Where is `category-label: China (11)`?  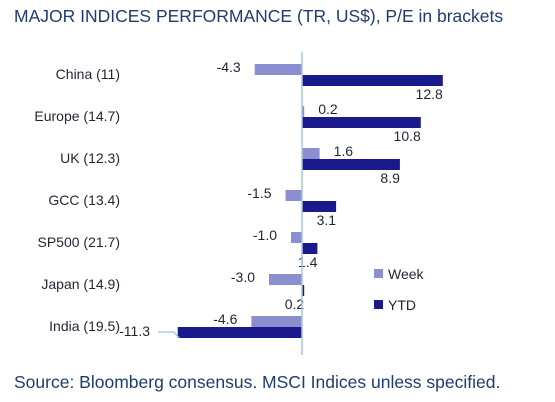
category-label: China (11) is located at coordinates (88, 74).